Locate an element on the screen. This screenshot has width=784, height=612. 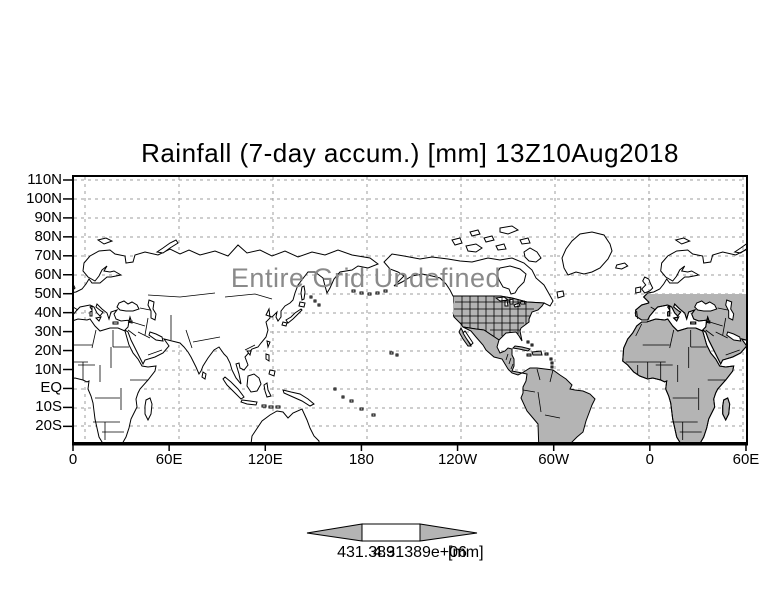
lon-label: 120W is located at coordinates (457, 459).